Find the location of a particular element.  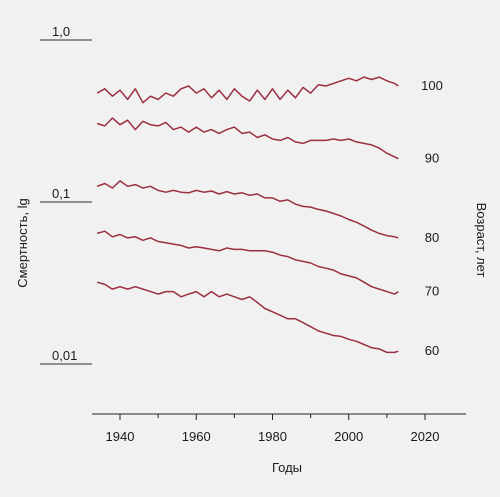

age-label-90: 90 is located at coordinates (432, 158).